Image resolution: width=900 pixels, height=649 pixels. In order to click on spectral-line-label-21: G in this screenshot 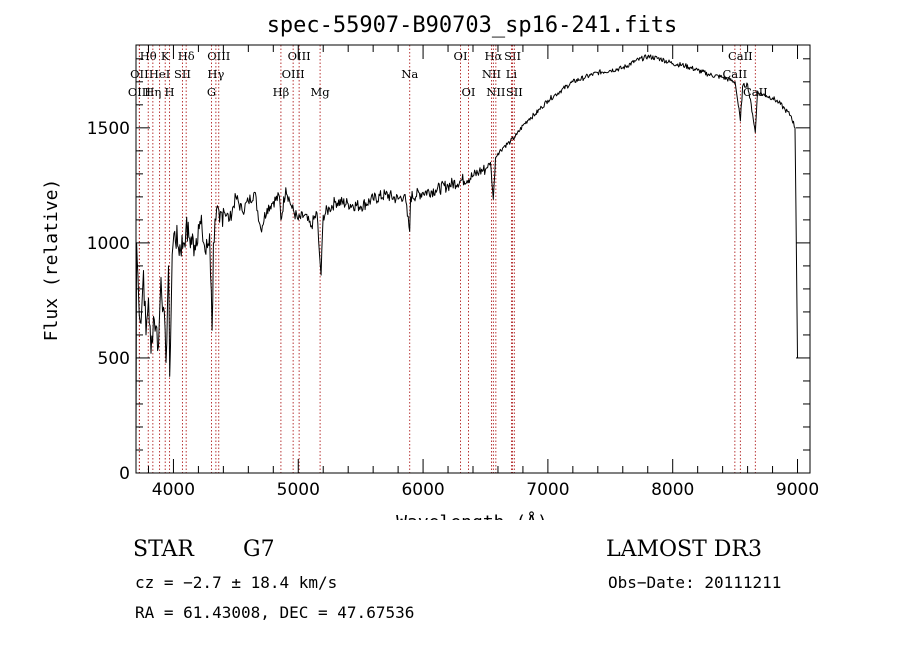, I will do `click(211, 92)`.